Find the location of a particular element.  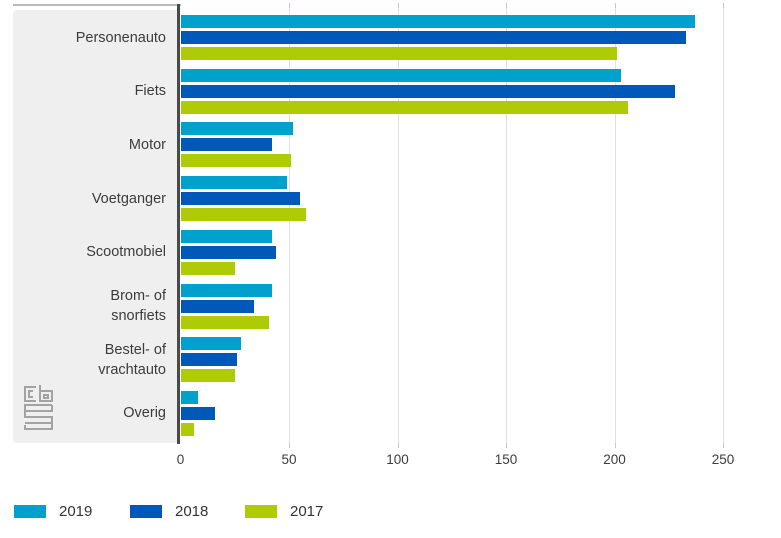

legend-label-2018: 2018 is located at coordinates (192, 511).